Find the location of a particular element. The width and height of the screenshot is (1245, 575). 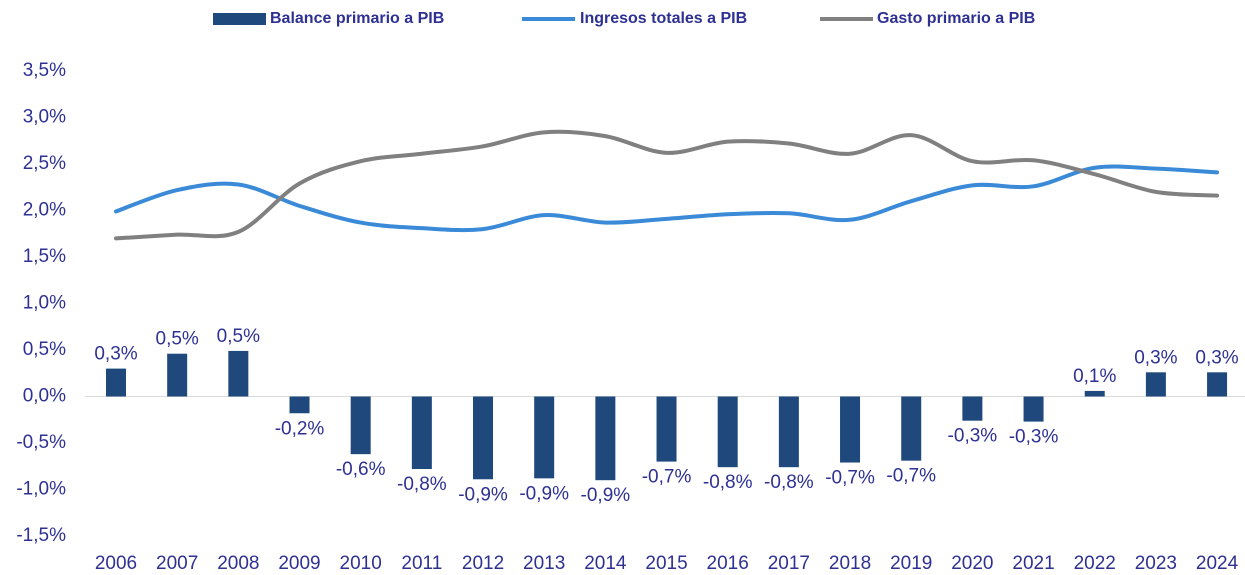

x-tick-label: 2017 is located at coordinates (789, 563).